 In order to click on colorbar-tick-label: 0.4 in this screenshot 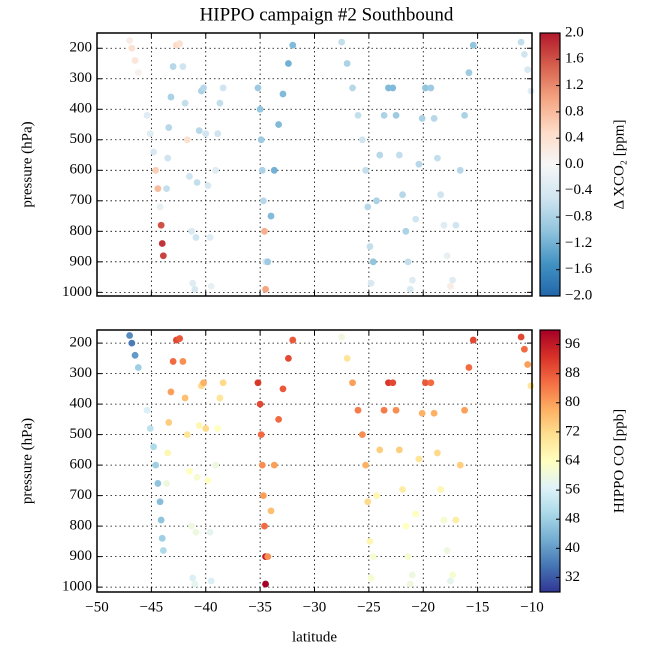, I will do `click(574, 138)`.